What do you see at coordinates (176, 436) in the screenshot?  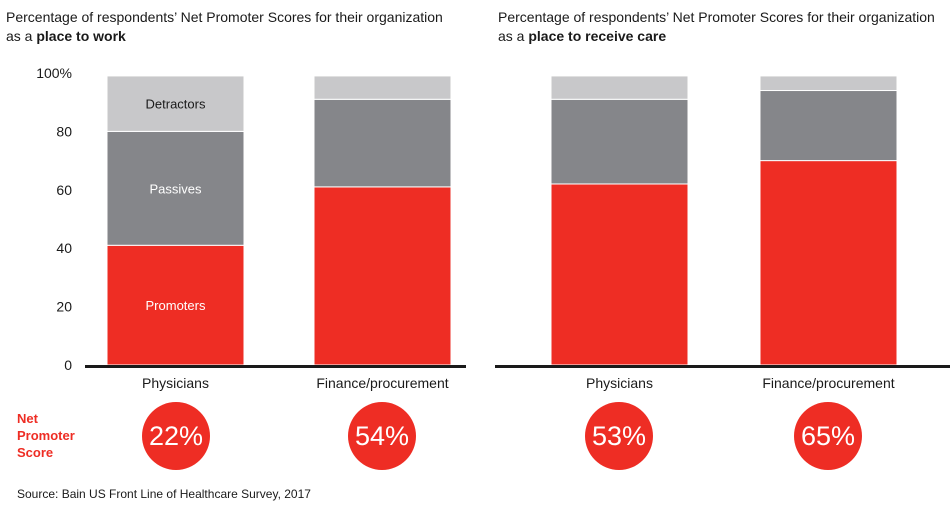 I see `nps-circle-left-physicians: 22%` at bounding box center [176, 436].